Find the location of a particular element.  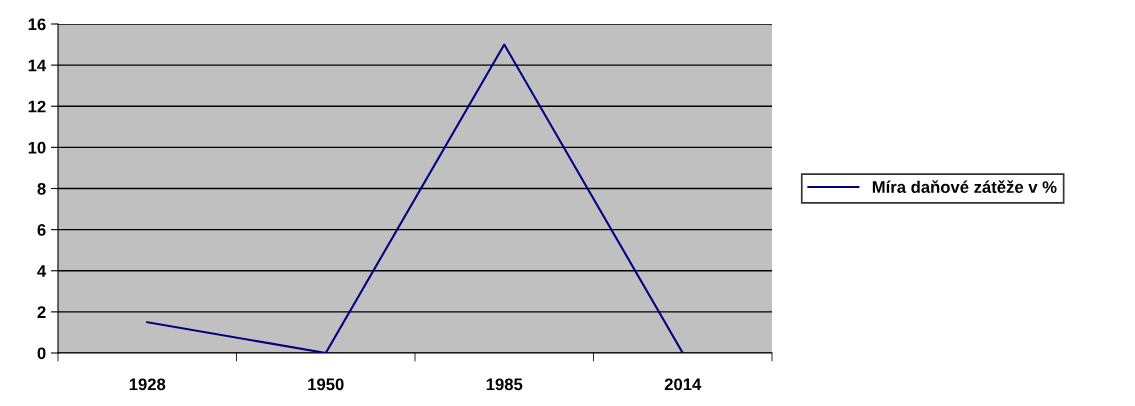

x-tick-label: 2014 is located at coordinates (683, 384).